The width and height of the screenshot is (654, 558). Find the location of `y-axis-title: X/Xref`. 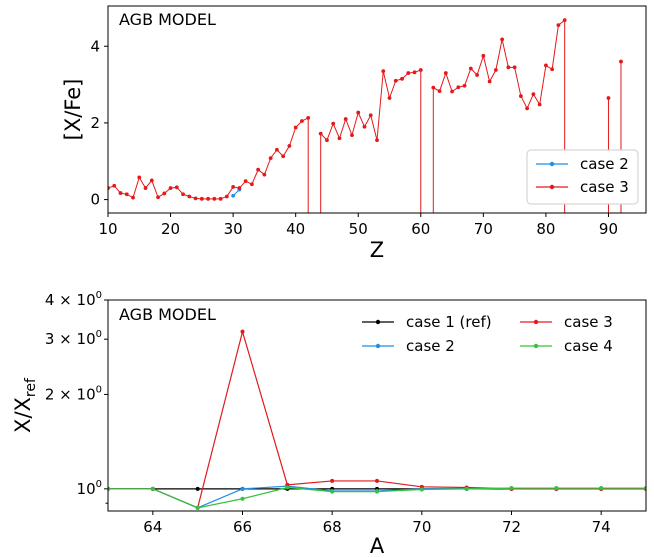

y-axis-title: X/Xref is located at coordinates (25, 405).